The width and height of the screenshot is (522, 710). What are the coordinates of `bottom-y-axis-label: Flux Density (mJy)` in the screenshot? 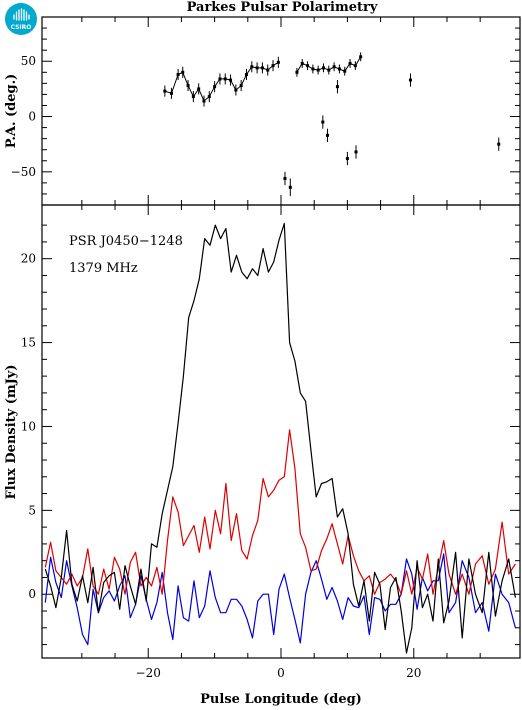 It's located at (11, 432).